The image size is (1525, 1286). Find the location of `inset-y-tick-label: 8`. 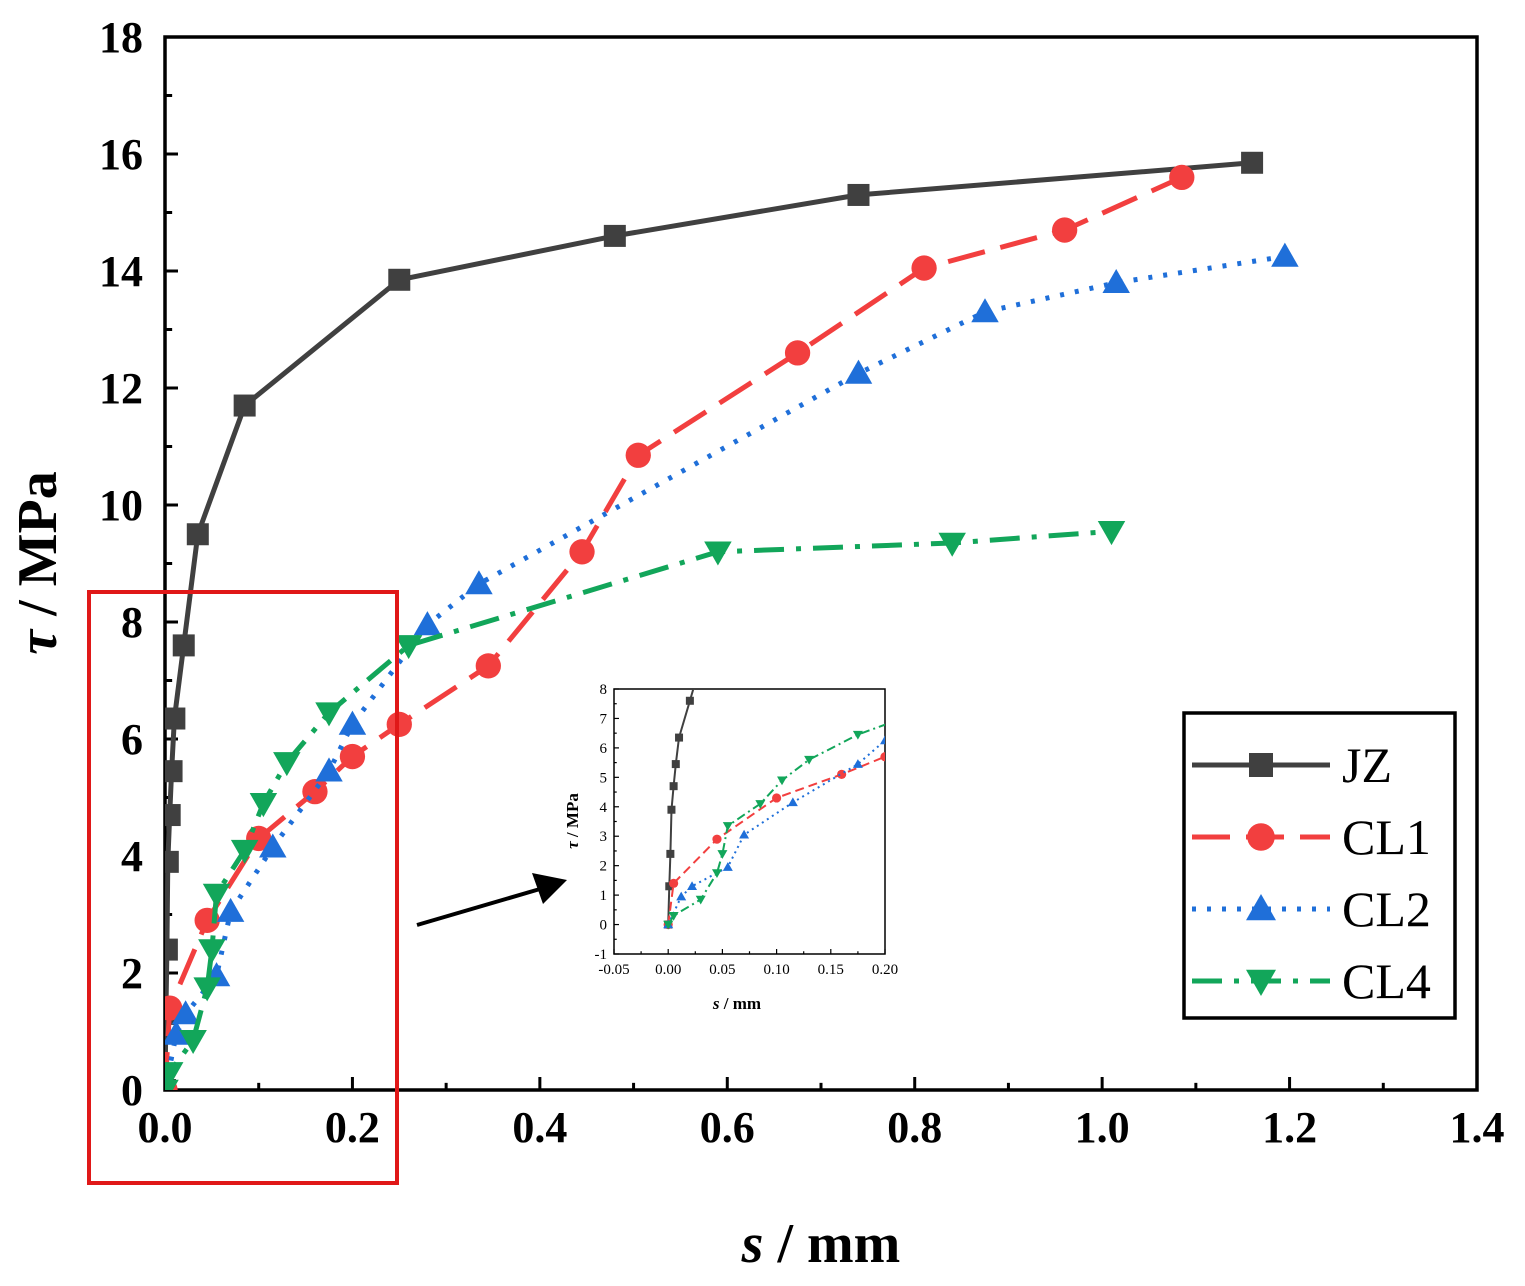

inset-y-tick-label: 8 is located at coordinates (604, 690).